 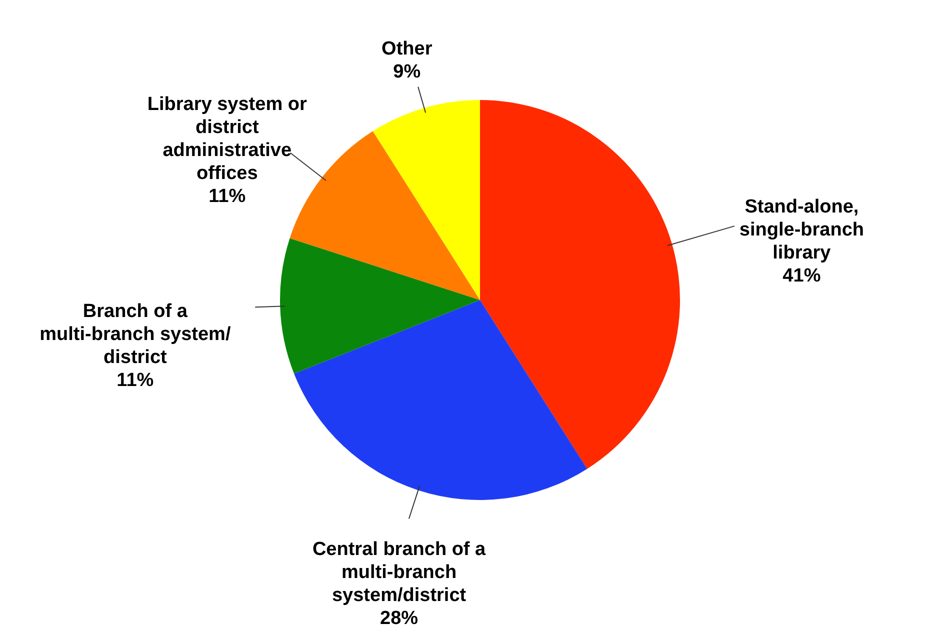 What do you see at coordinates (399, 572) in the screenshot?
I see `slice-label: Central branch of a multi-branch system/district` at bounding box center [399, 572].